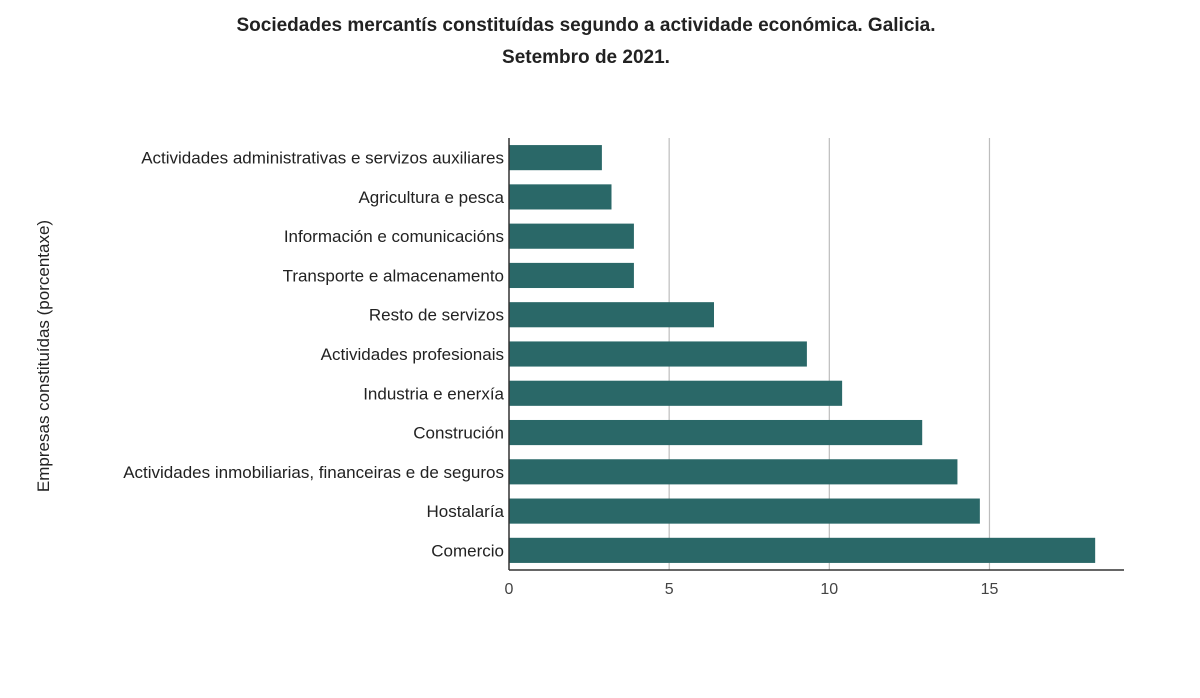 The image size is (1200, 698). I want to click on x-tick-label: 10, so click(829, 589).